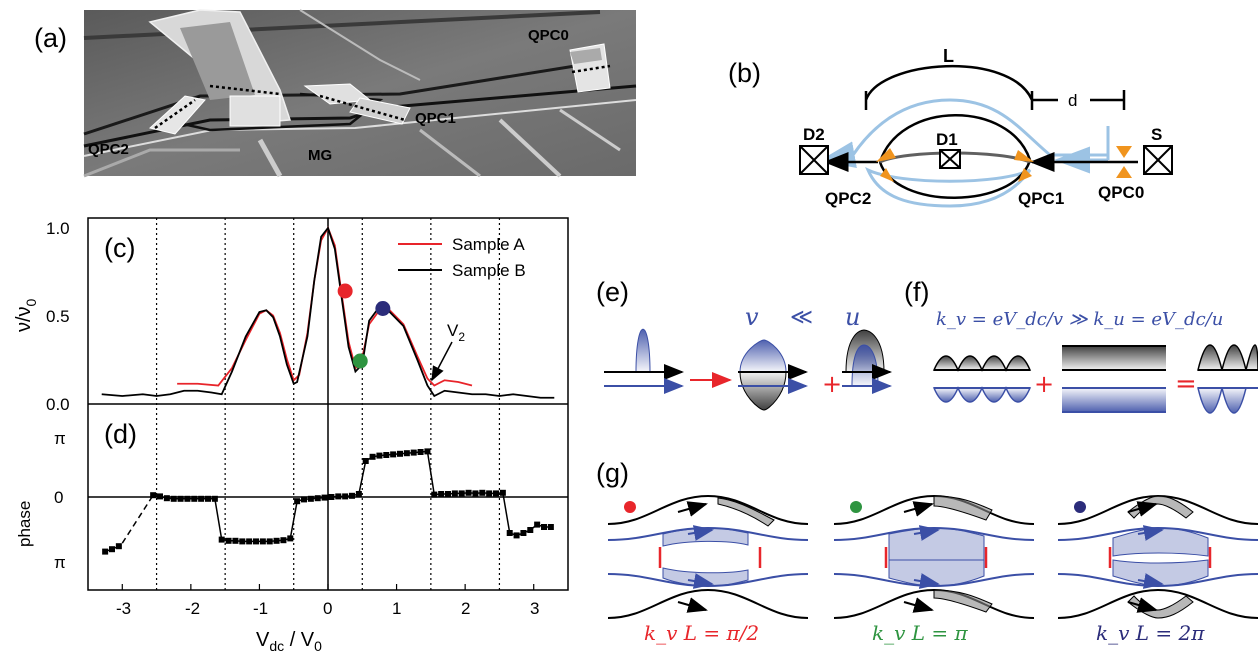 This screenshot has width=1258, height=654. I want to click on contact-d1, so click(950, 159).